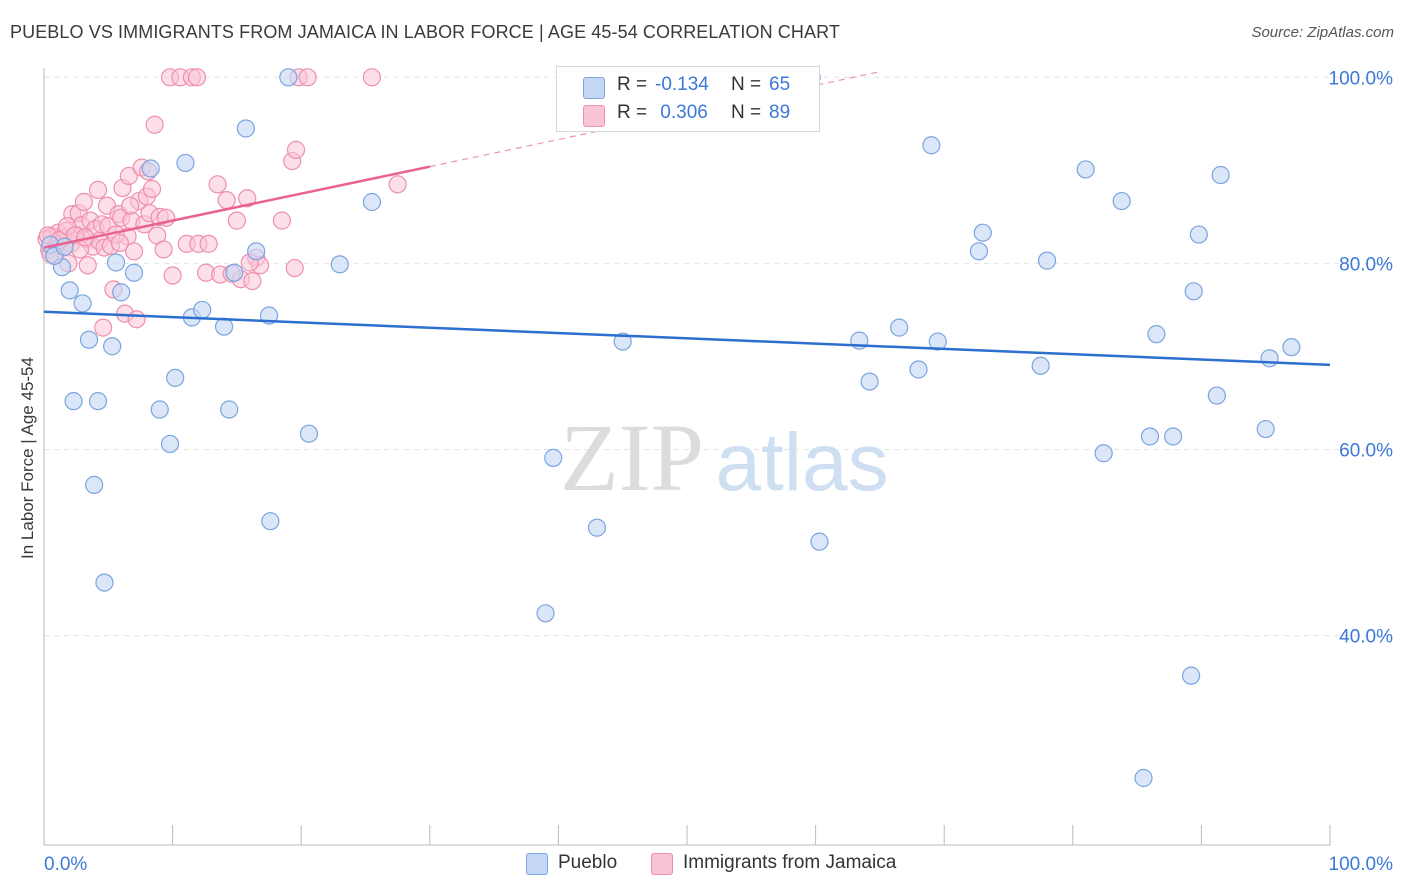  What do you see at coordinates (594, 88) in the screenshot?
I see `pueblo-swatch` at bounding box center [594, 88].